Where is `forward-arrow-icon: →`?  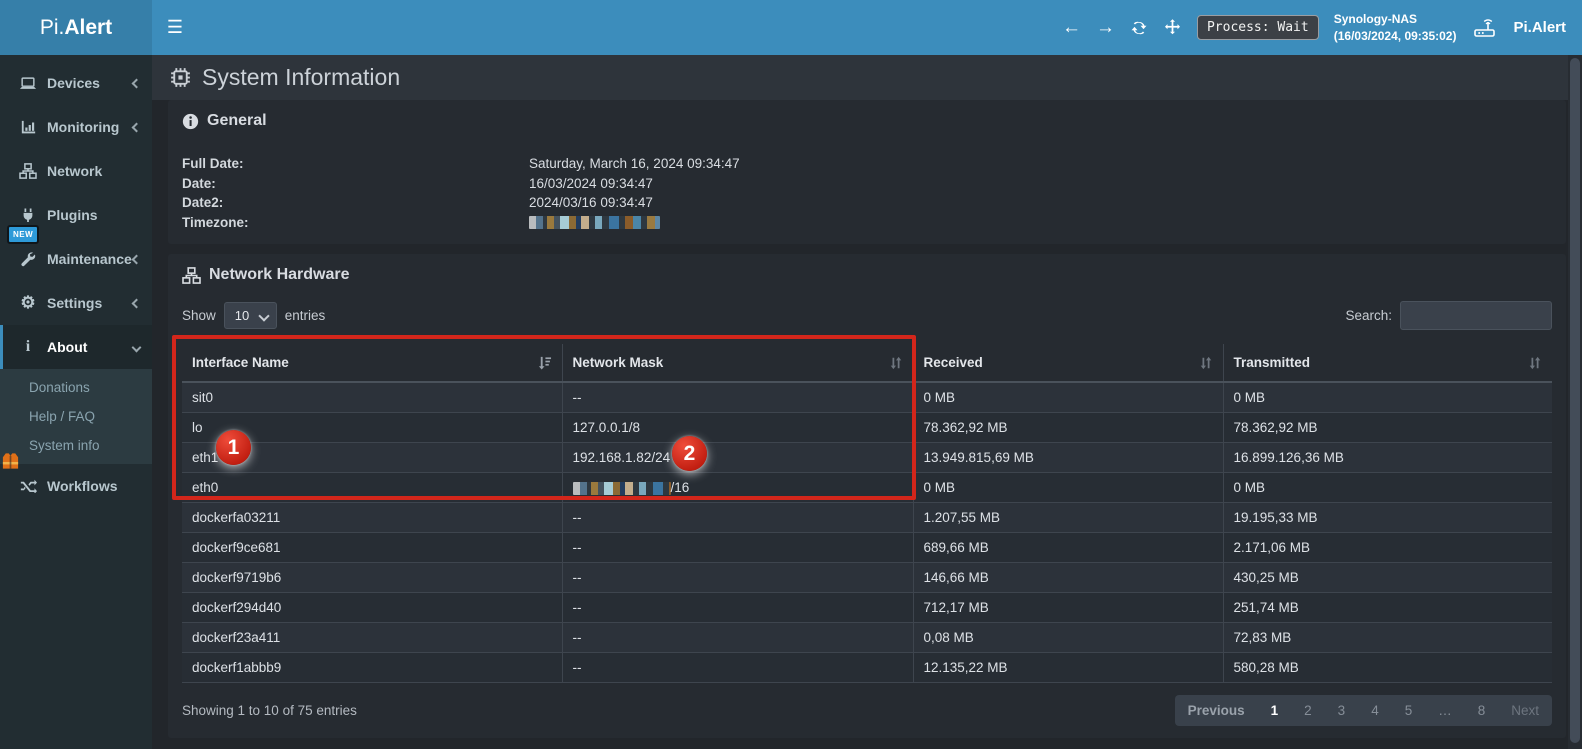 forward-arrow-icon: → is located at coordinates (1105, 27).